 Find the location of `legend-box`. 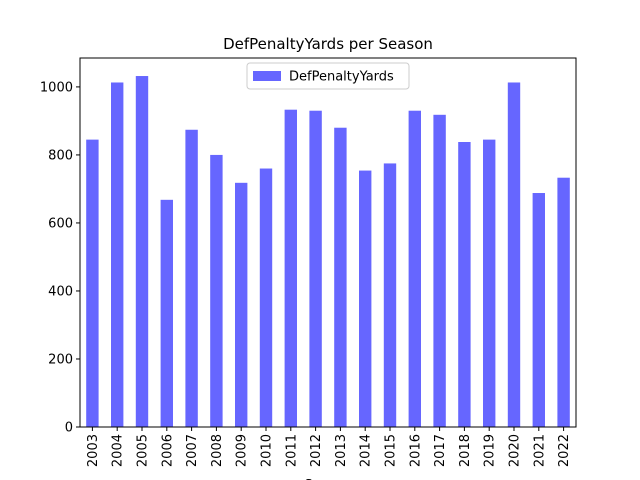

legend-box is located at coordinates (328, 76).